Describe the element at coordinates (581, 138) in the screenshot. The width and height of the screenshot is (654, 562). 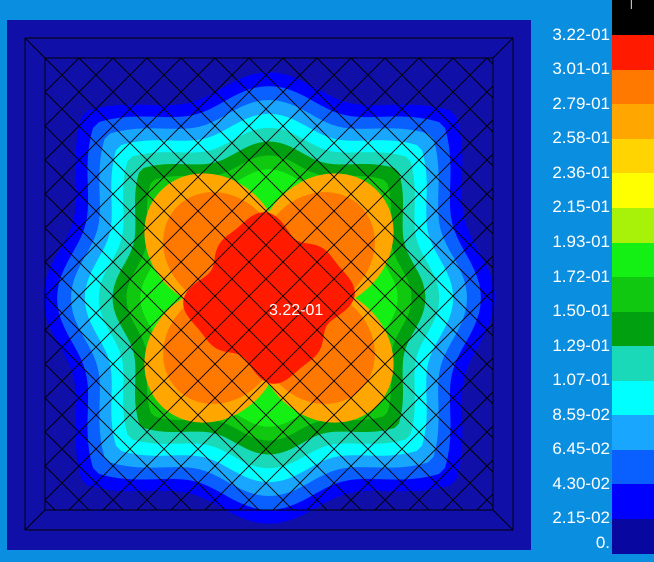
I see `legend-label: 2.58-01` at that location.